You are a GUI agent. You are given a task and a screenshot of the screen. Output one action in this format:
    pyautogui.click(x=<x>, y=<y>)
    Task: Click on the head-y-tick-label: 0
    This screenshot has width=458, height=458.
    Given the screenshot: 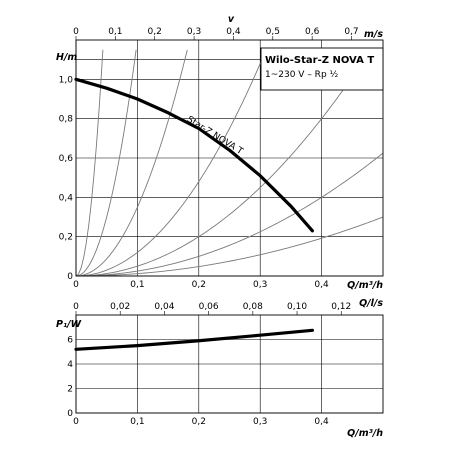 What is the action you would take?
    pyautogui.click(x=70, y=277)
    